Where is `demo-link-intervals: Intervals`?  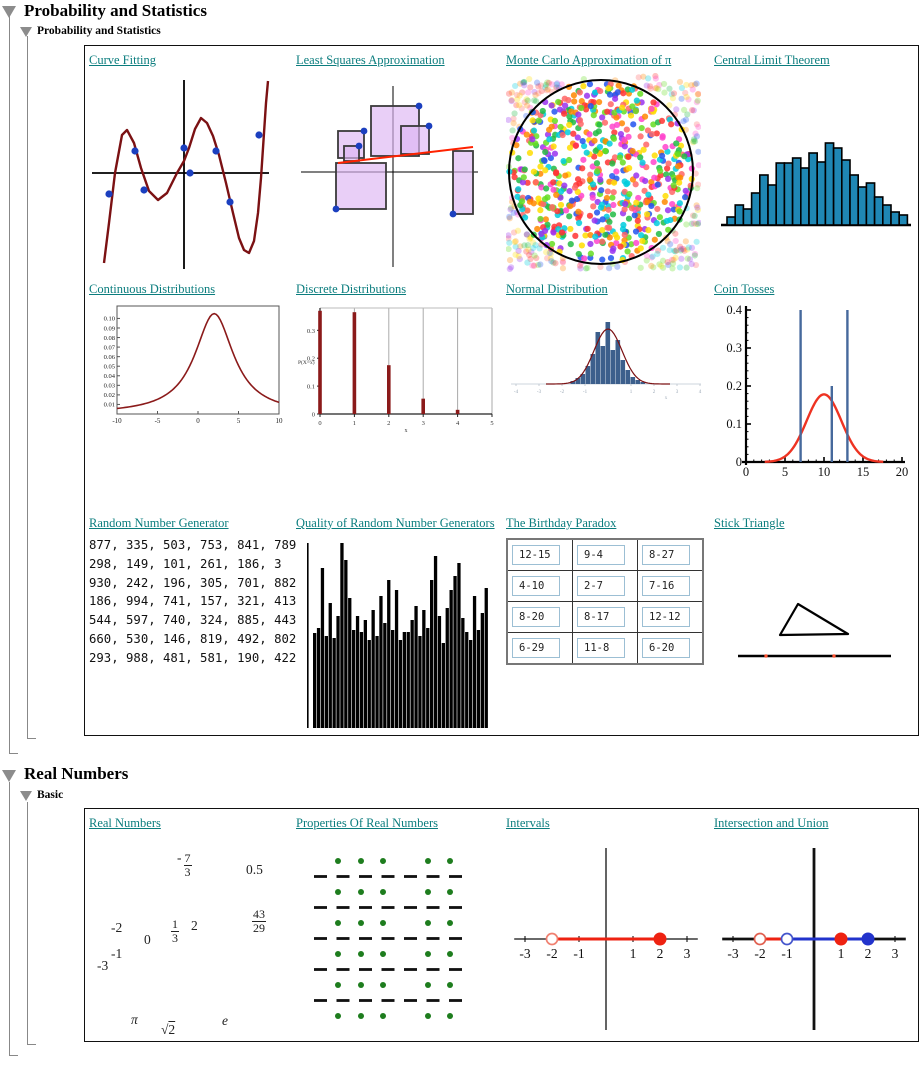
demo-link-intervals: Intervals is located at coordinates (528, 823).